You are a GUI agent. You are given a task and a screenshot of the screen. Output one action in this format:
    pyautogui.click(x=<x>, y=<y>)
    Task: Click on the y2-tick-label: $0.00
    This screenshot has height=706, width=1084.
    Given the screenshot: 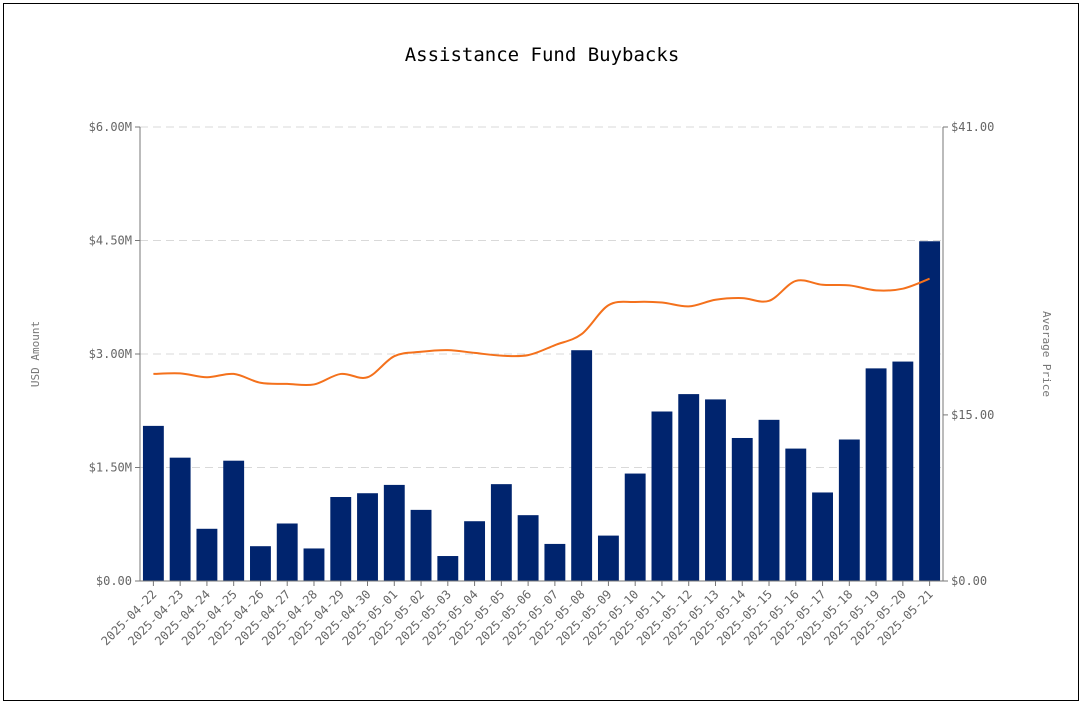 What is the action you would take?
    pyautogui.click(x=969, y=581)
    